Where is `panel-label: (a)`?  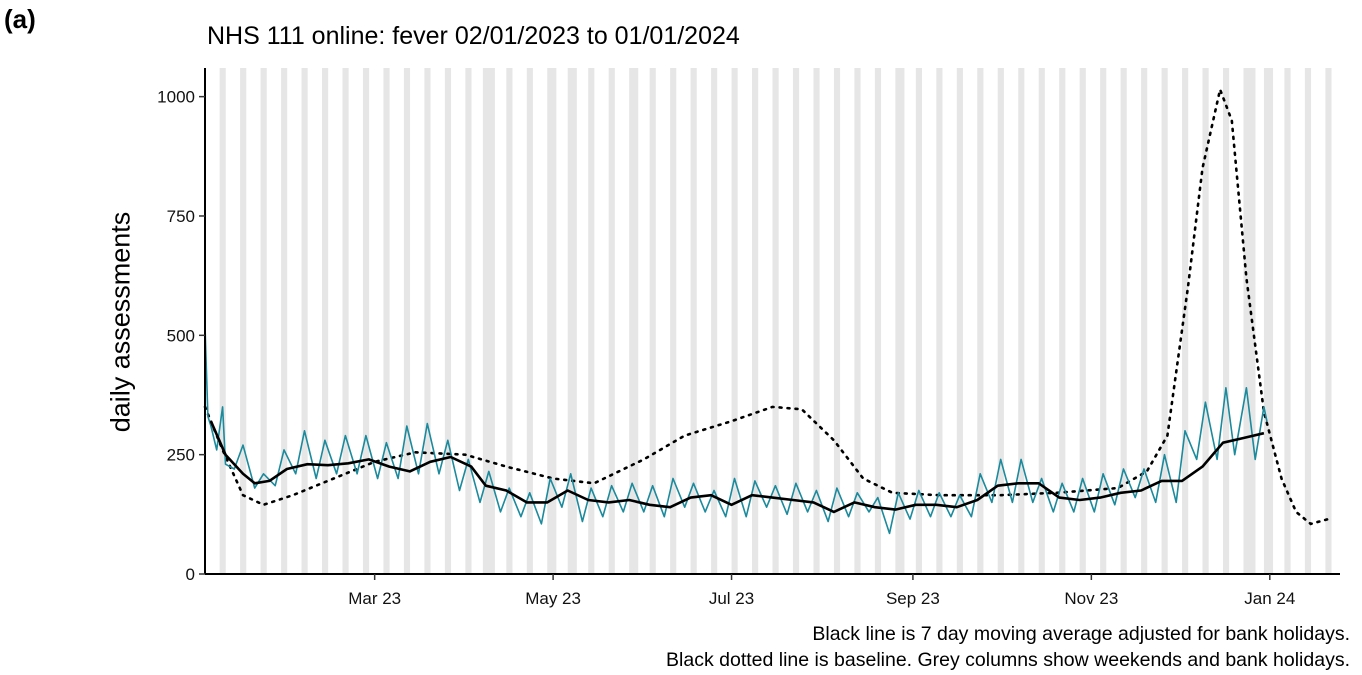
panel-label: (a) is located at coordinates (20, 19).